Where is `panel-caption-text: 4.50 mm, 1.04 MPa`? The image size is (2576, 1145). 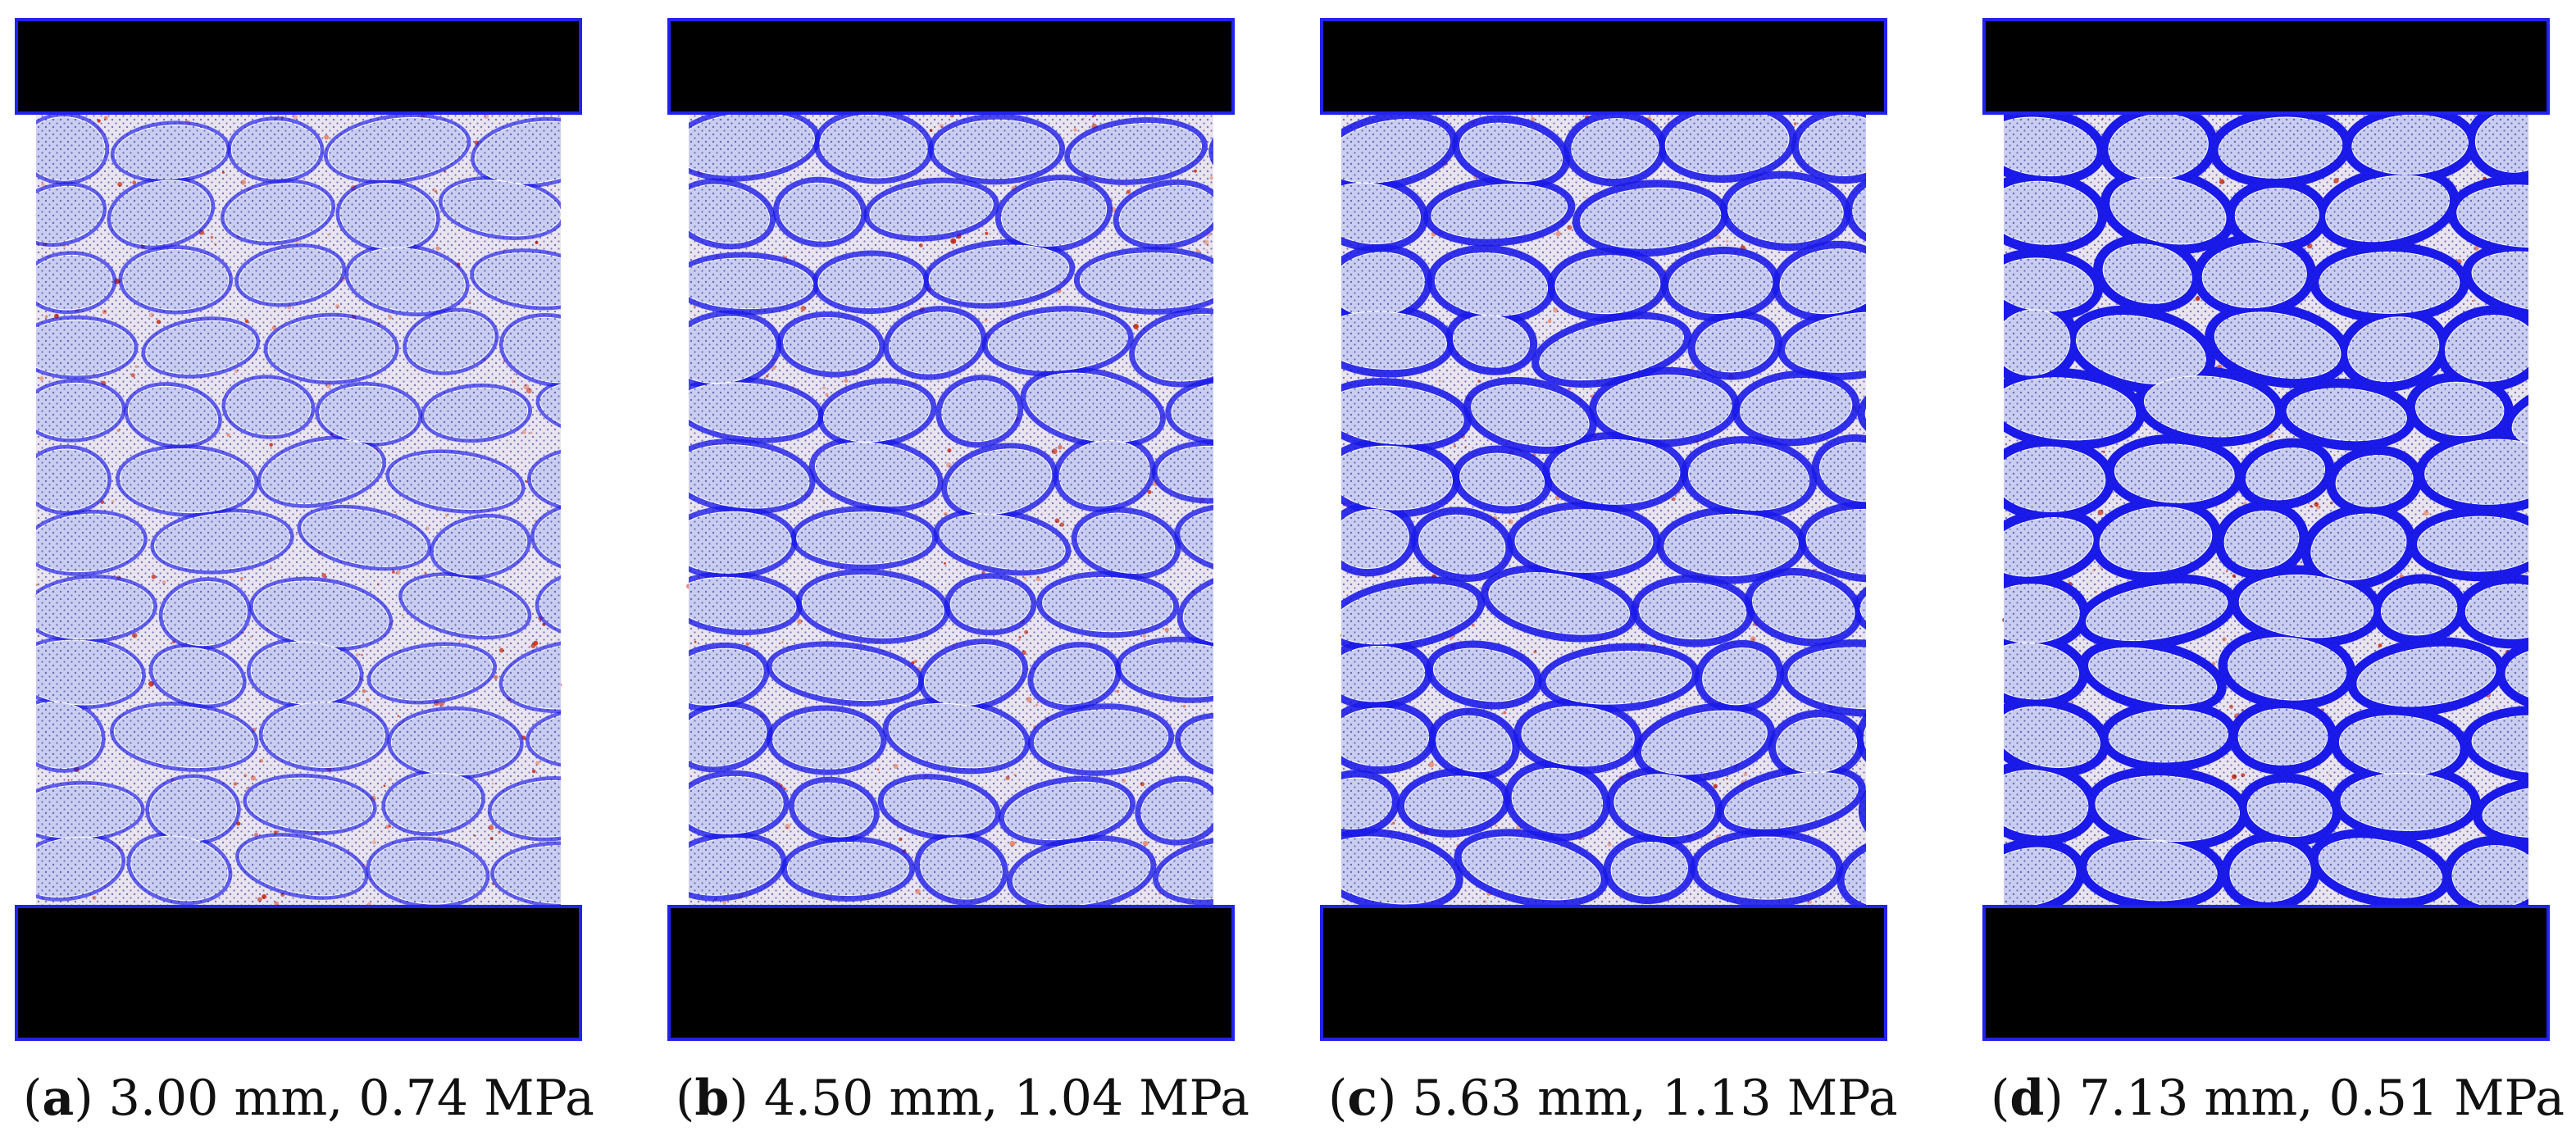
panel-caption-text: 4.50 mm, 1.04 MPa is located at coordinates (1006, 1098).